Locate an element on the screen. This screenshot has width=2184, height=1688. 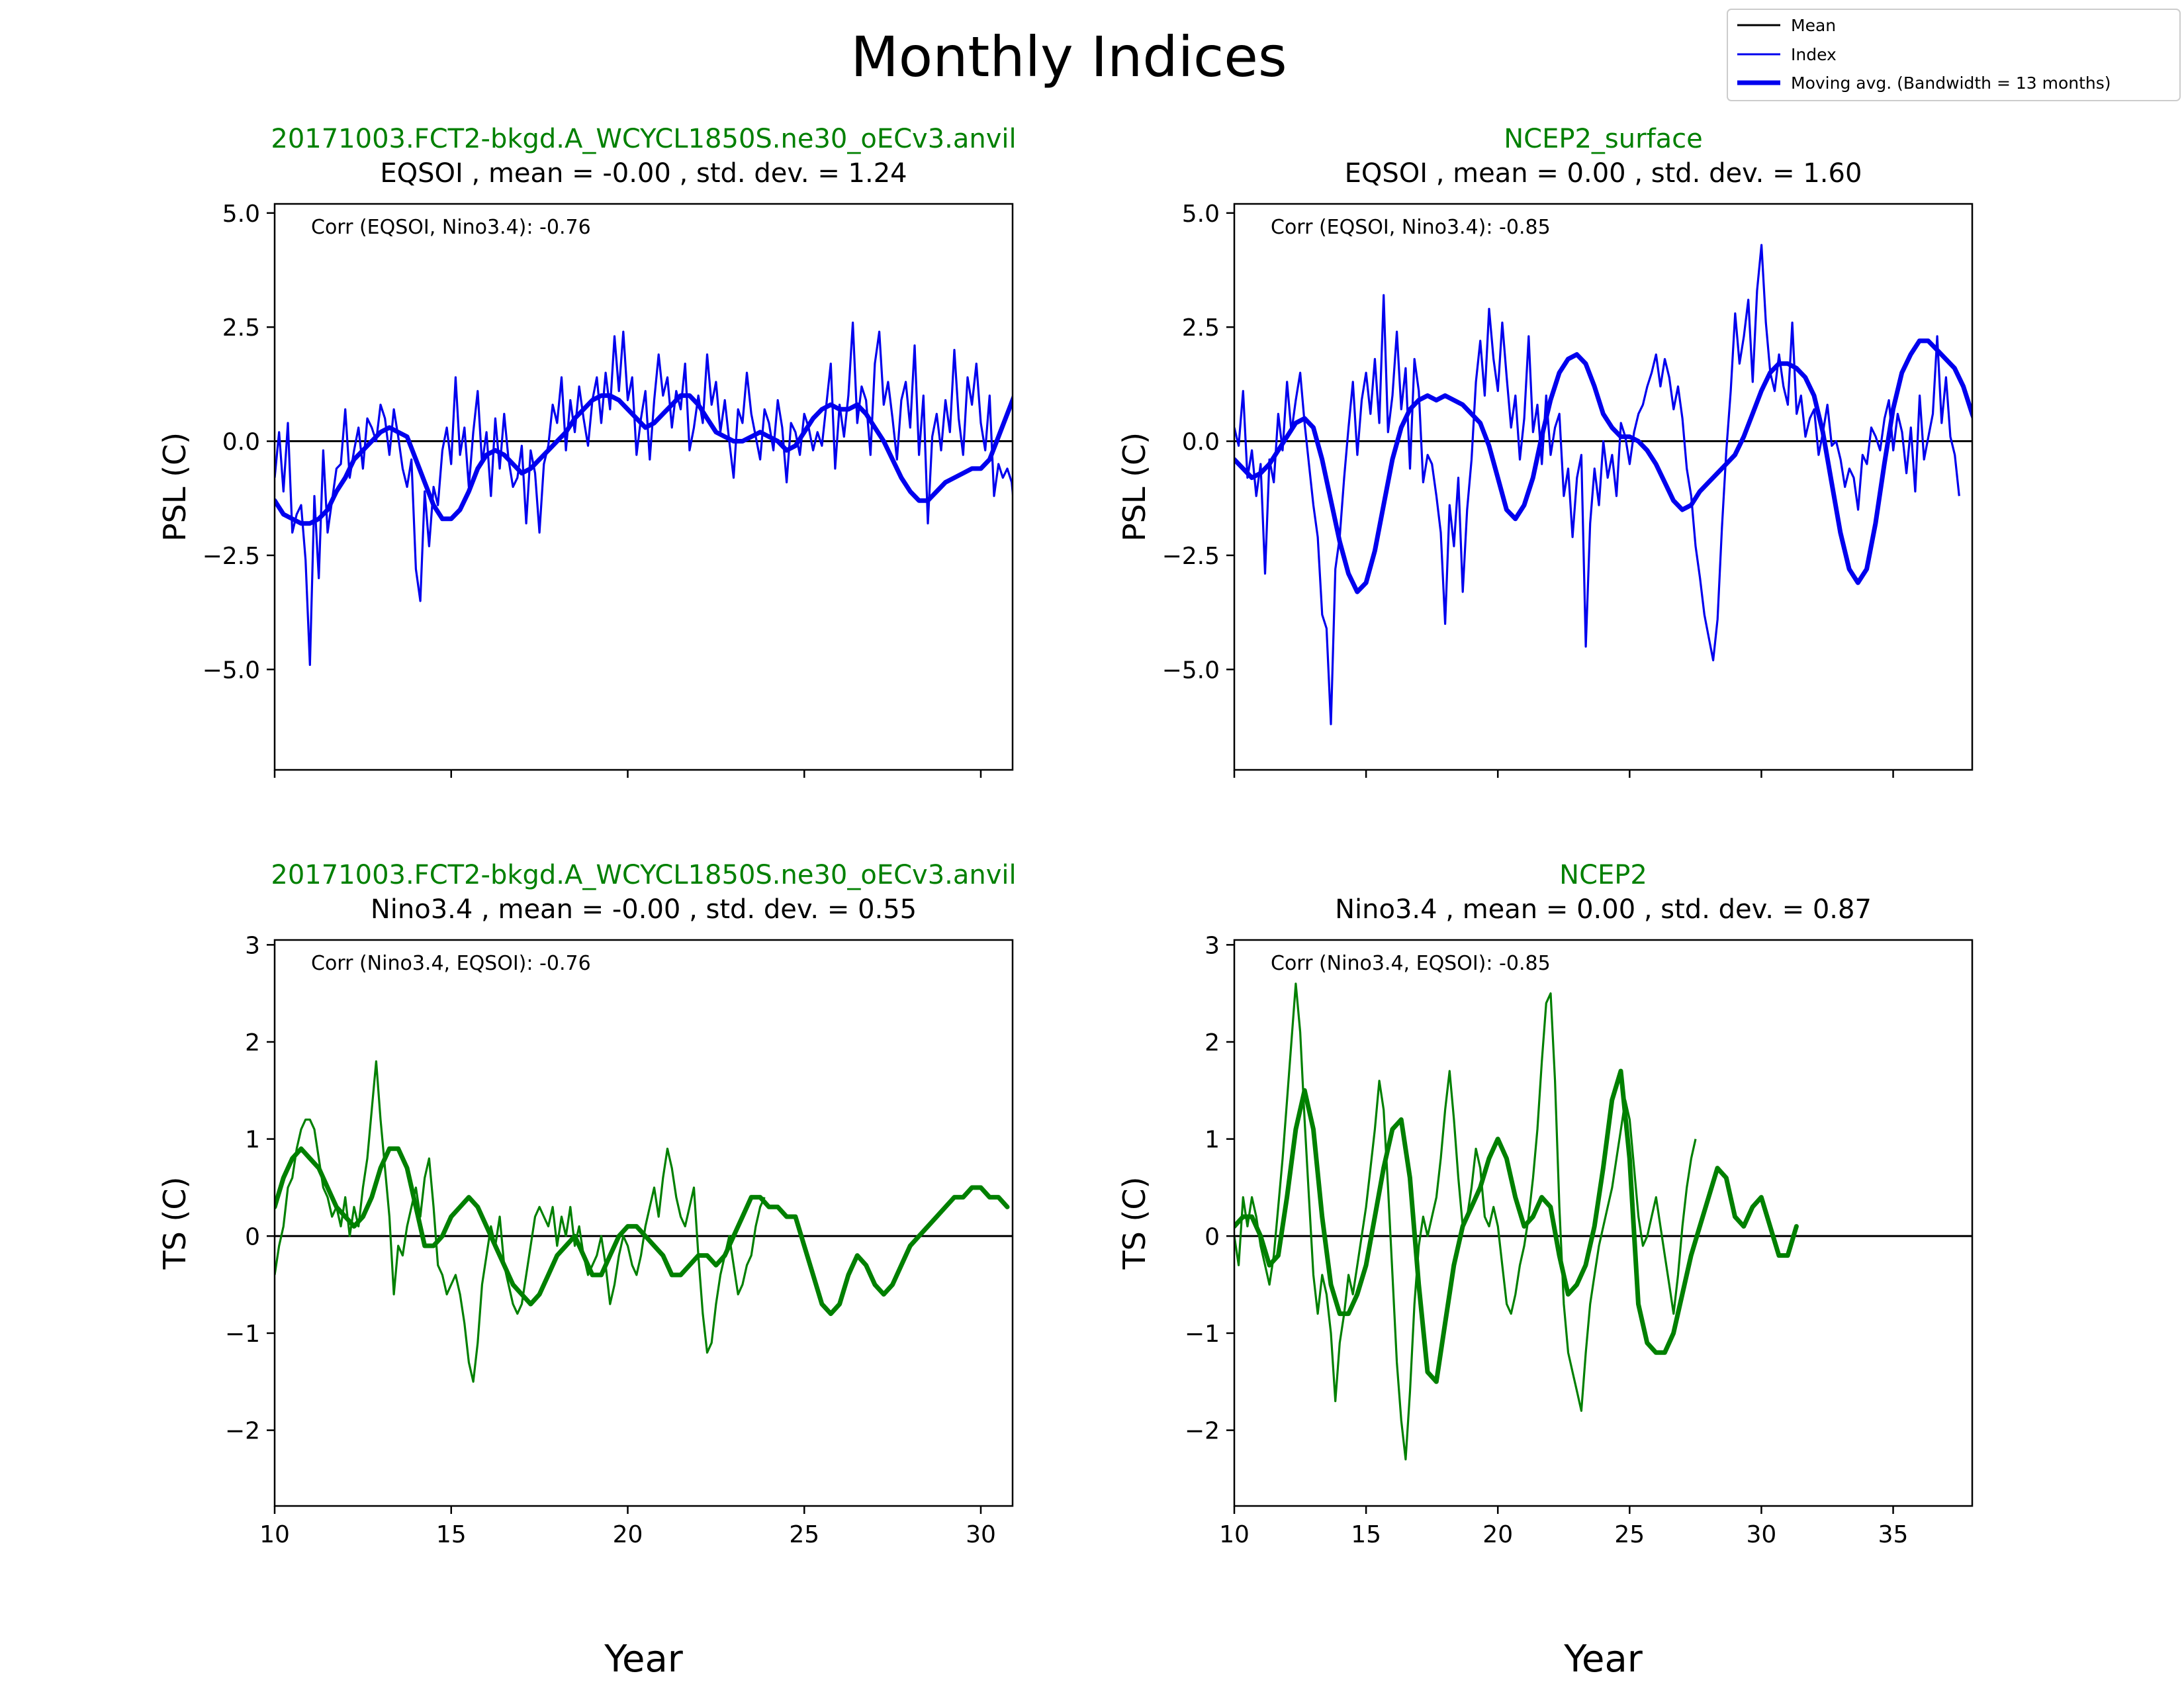
legend-label-index: Index is located at coordinates (1814, 54).